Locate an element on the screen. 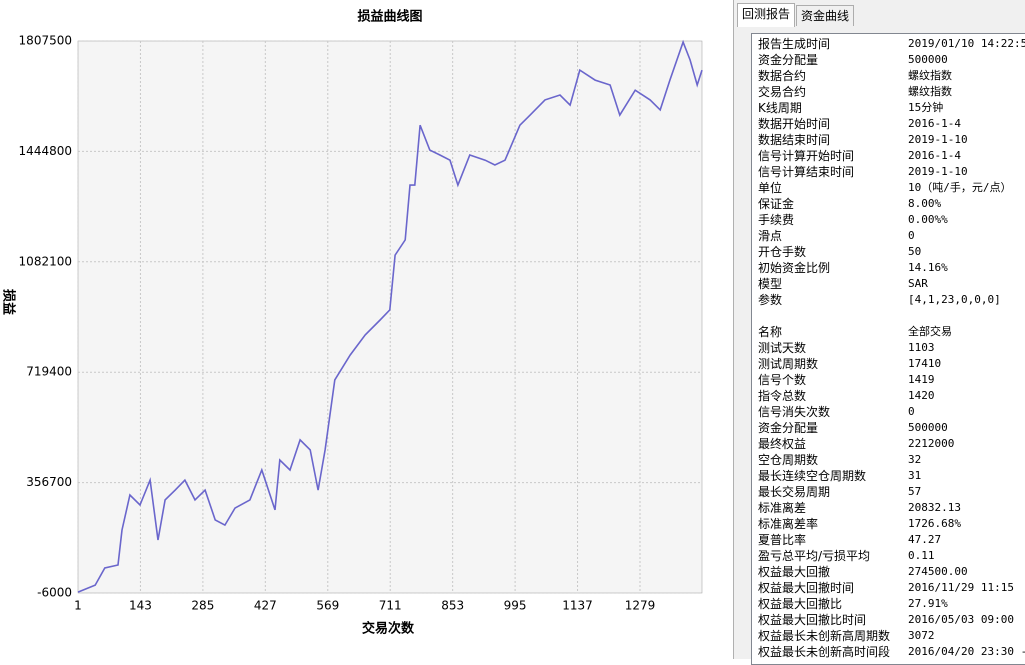 This screenshot has height=665, width=1025. row-label: 标准离差 is located at coordinates (782, 508).